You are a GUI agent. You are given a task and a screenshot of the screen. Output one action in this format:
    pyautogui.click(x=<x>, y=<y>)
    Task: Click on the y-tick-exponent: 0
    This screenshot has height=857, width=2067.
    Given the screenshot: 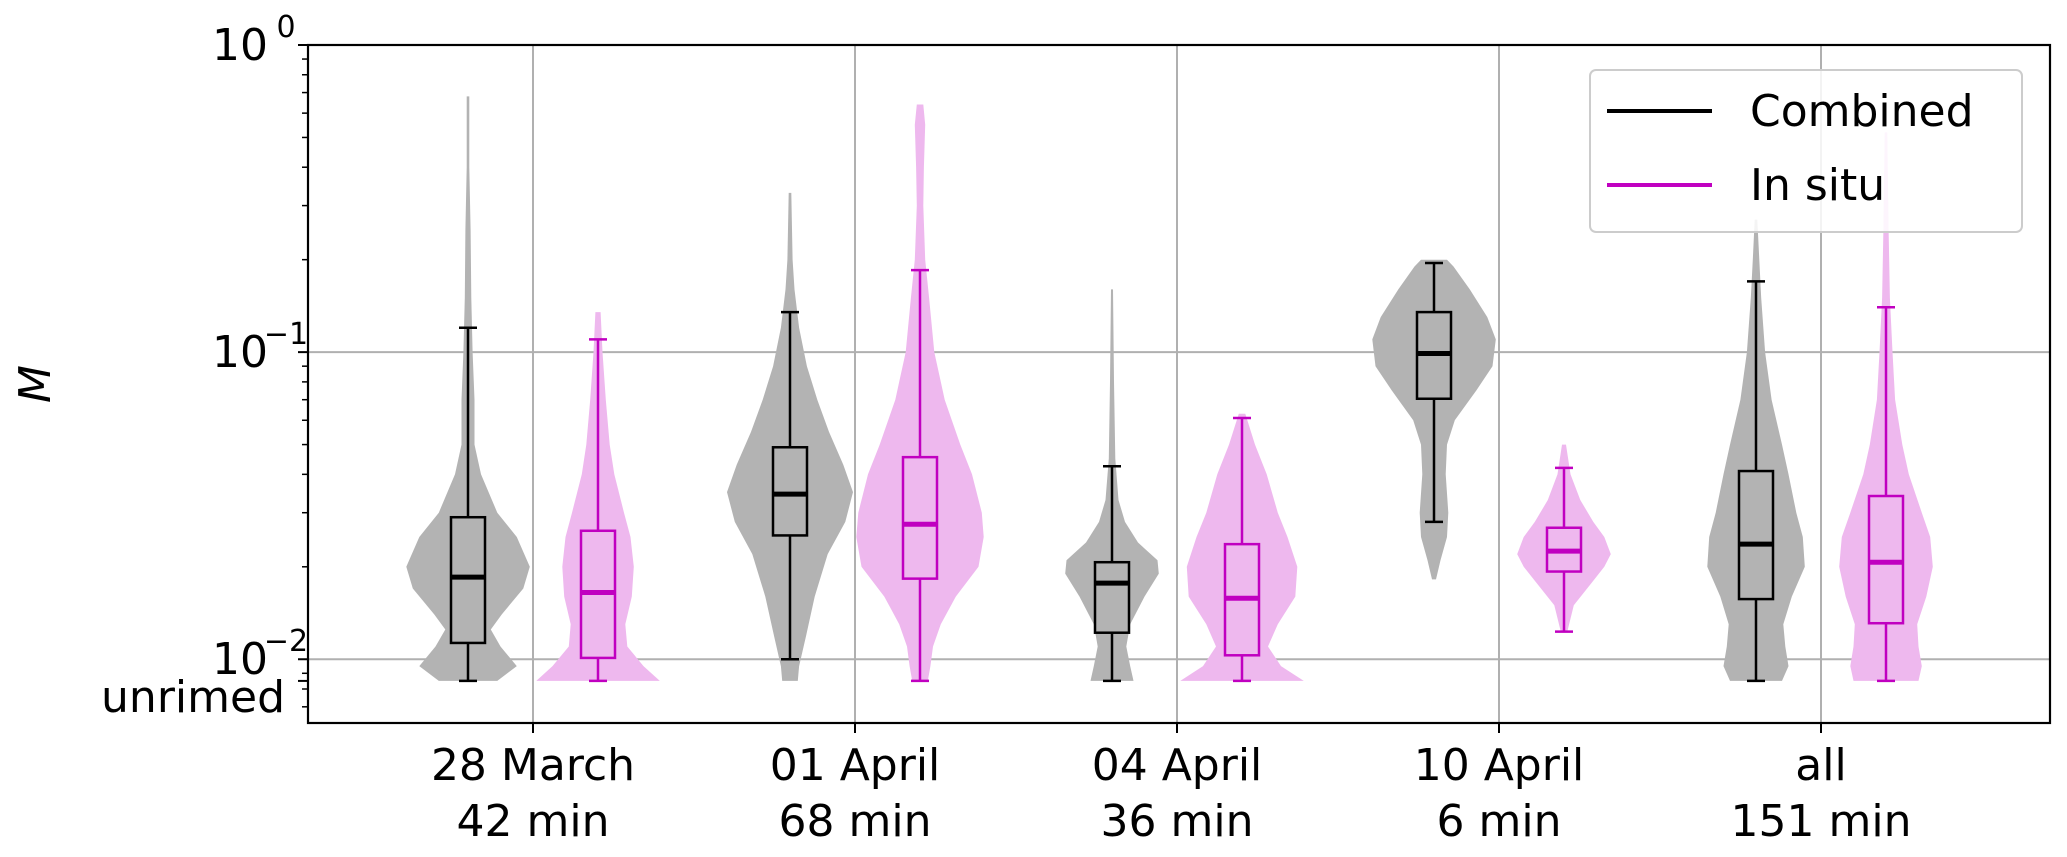 What is the action you would take?
    pyautogui.click(x=285, y=27)
    